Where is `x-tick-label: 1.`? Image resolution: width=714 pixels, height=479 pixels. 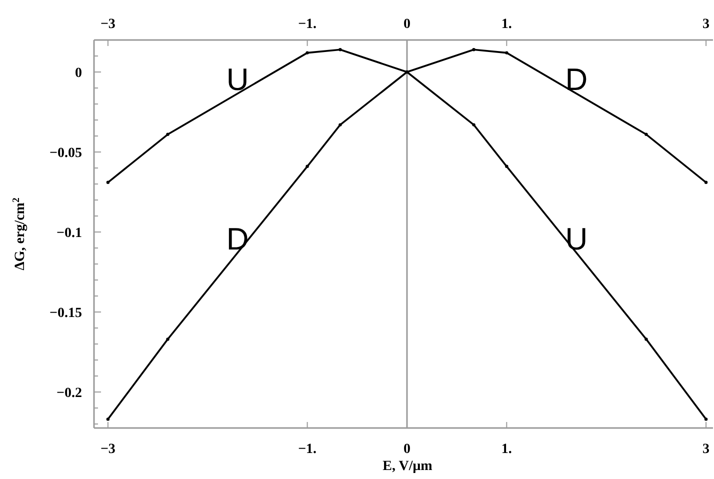
x-tick-label: 1. is located at coordinates (506, 24).